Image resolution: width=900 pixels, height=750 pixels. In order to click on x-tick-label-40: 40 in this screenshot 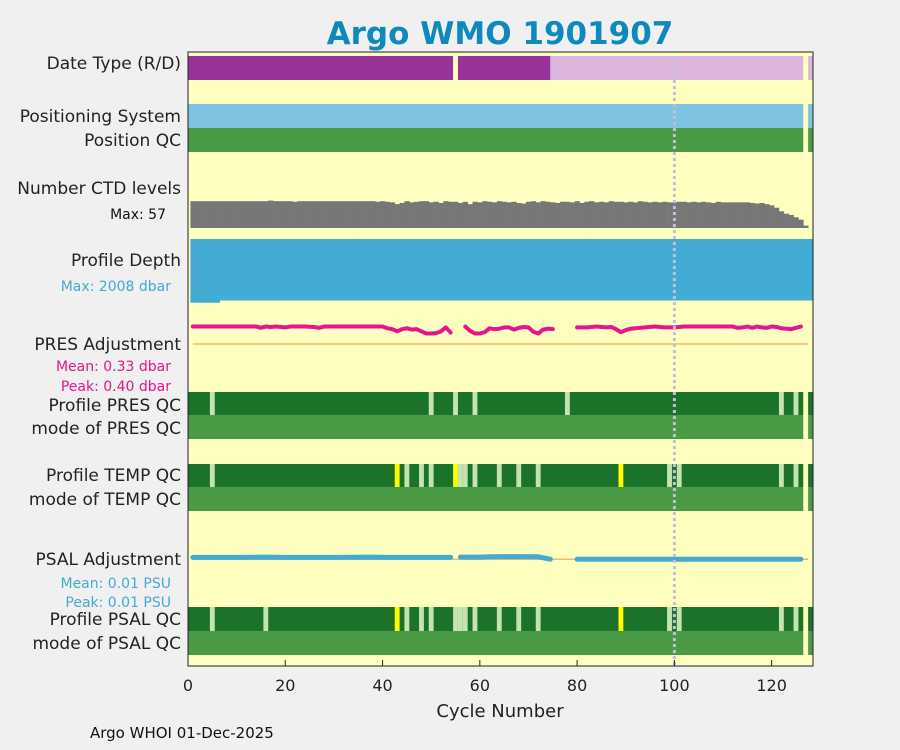, I will do `click(382, 685)`.